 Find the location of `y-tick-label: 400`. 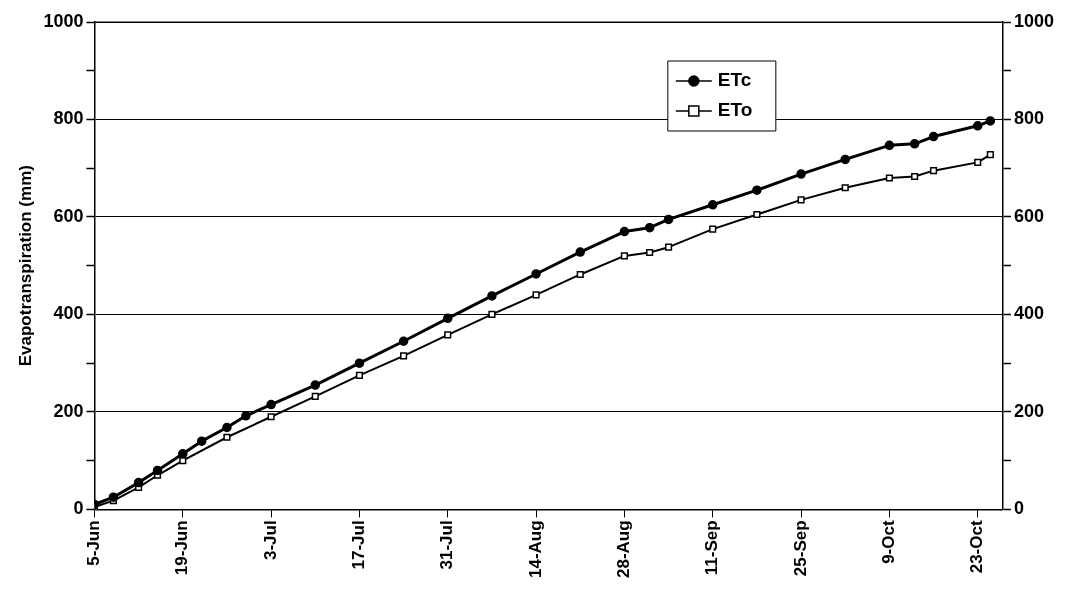

y-tick-label: 400 is located at coordinates (68, 313).